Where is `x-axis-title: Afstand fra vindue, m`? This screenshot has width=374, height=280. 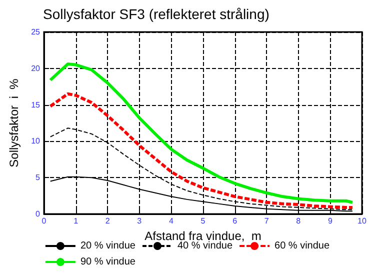 x-axis-title: Afstand fra vindue, m is located at coordinates (203, 236).